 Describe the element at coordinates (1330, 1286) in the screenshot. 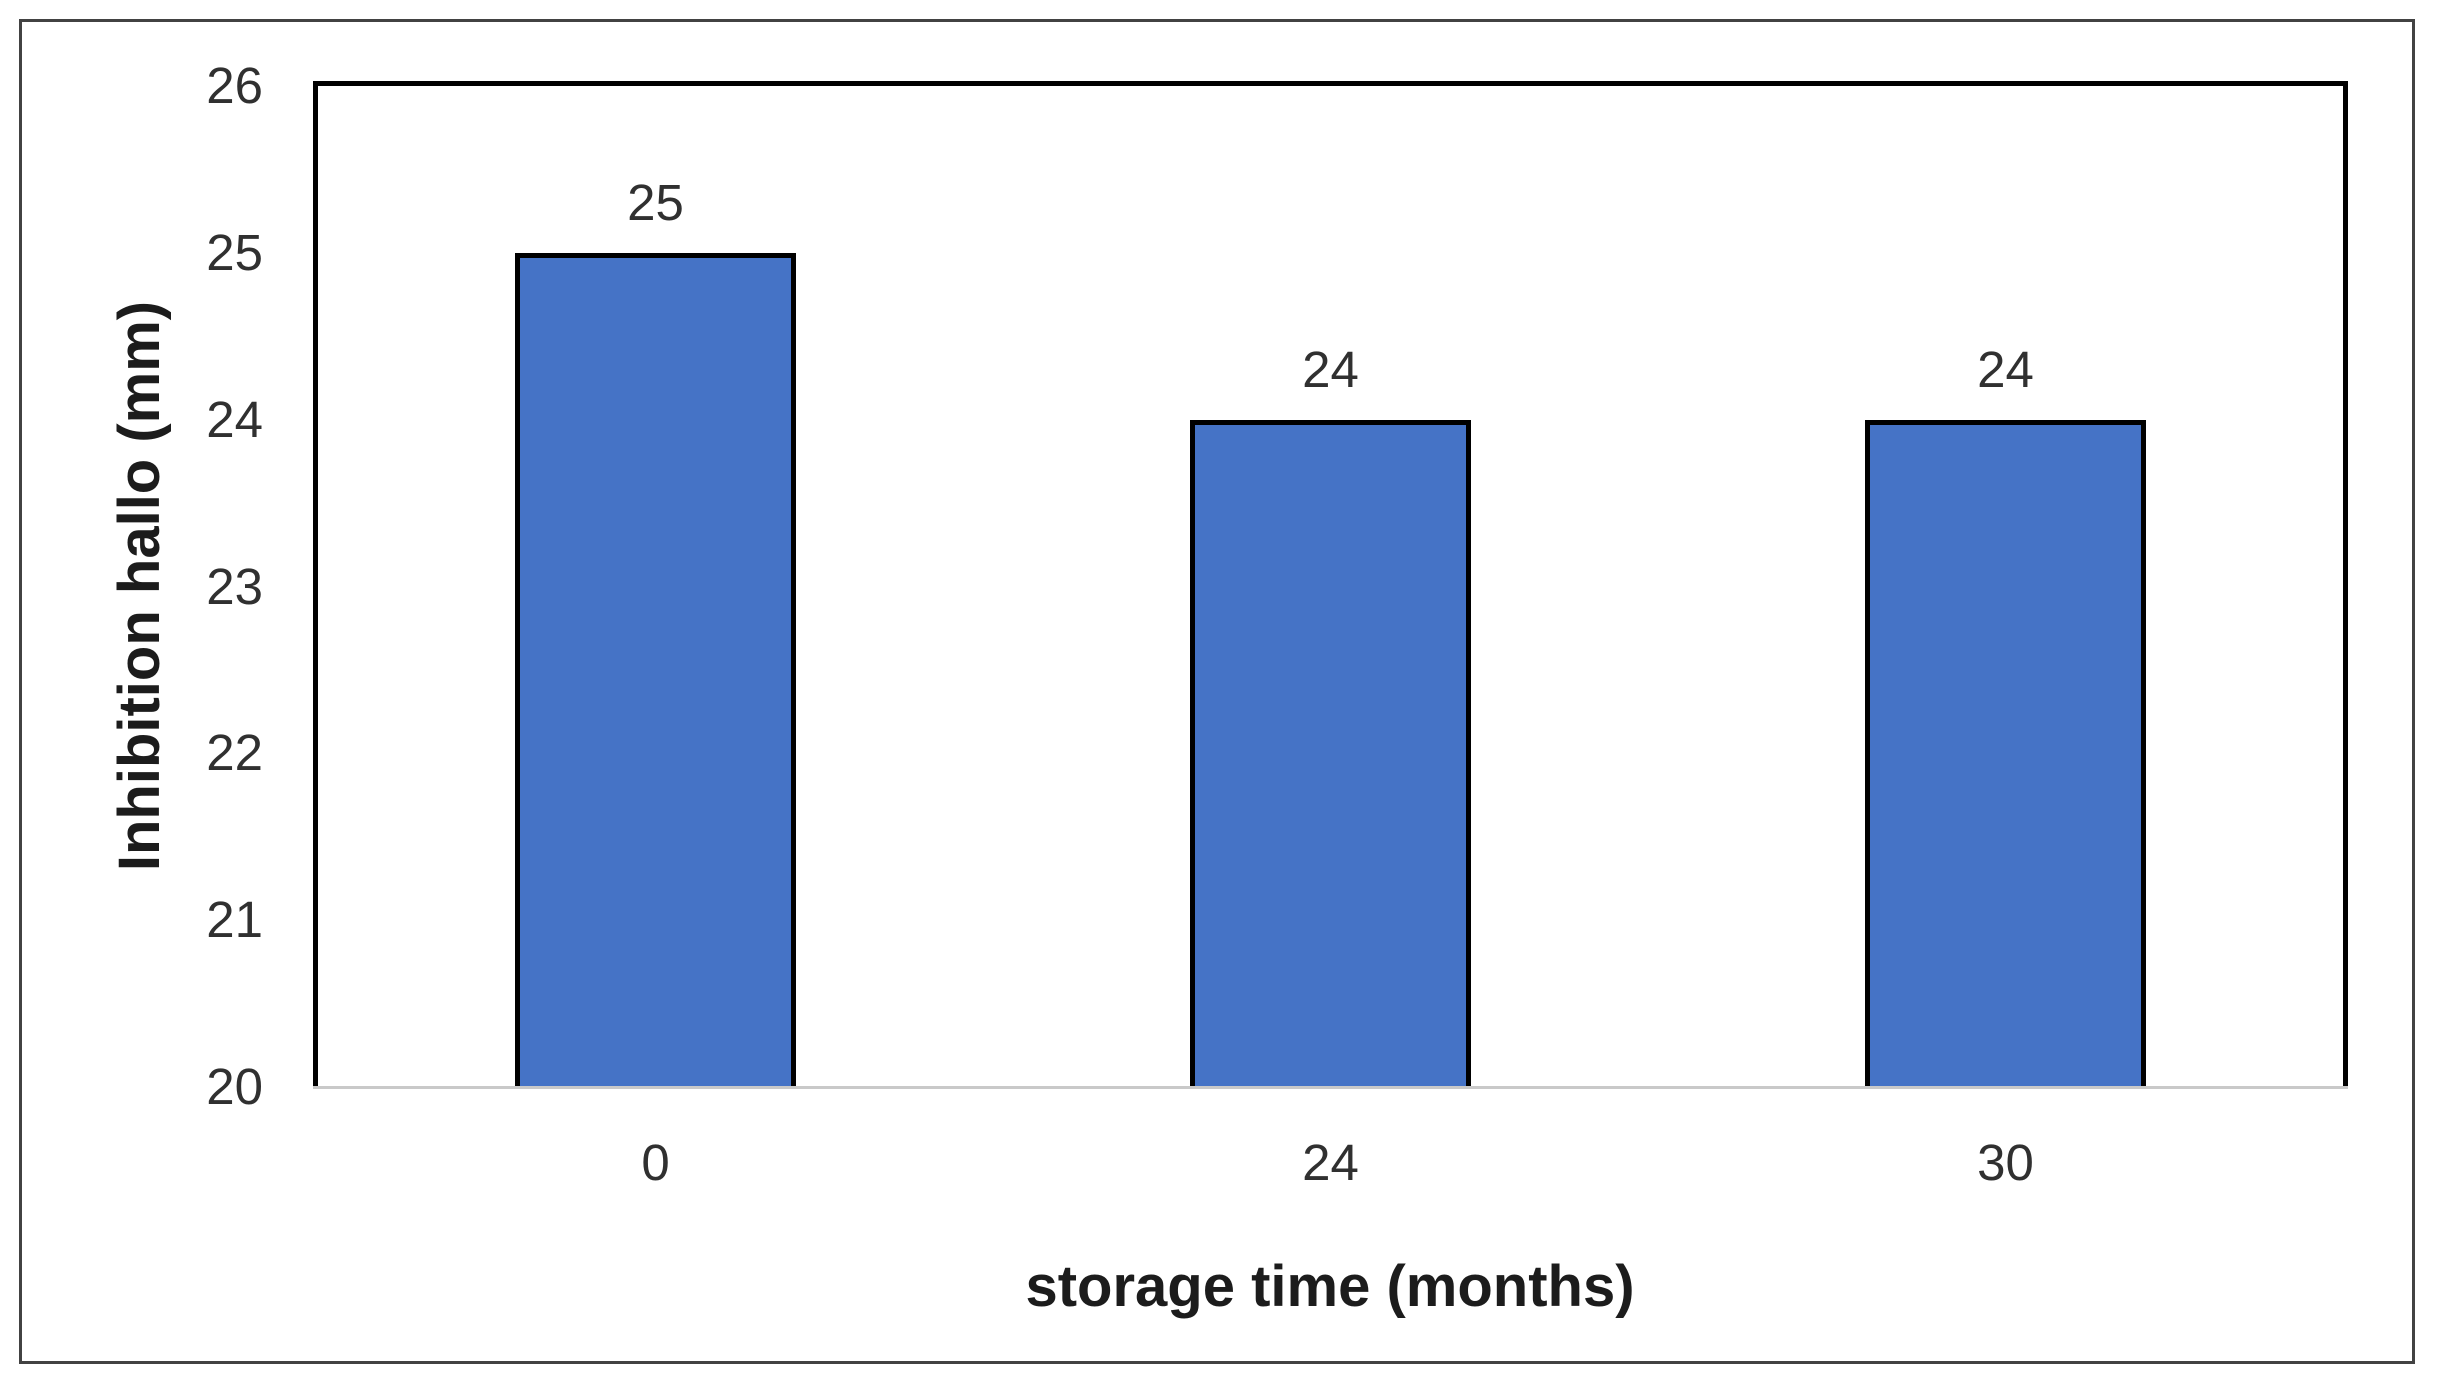

I see `x-axis-title: storage time (months)` at that location.